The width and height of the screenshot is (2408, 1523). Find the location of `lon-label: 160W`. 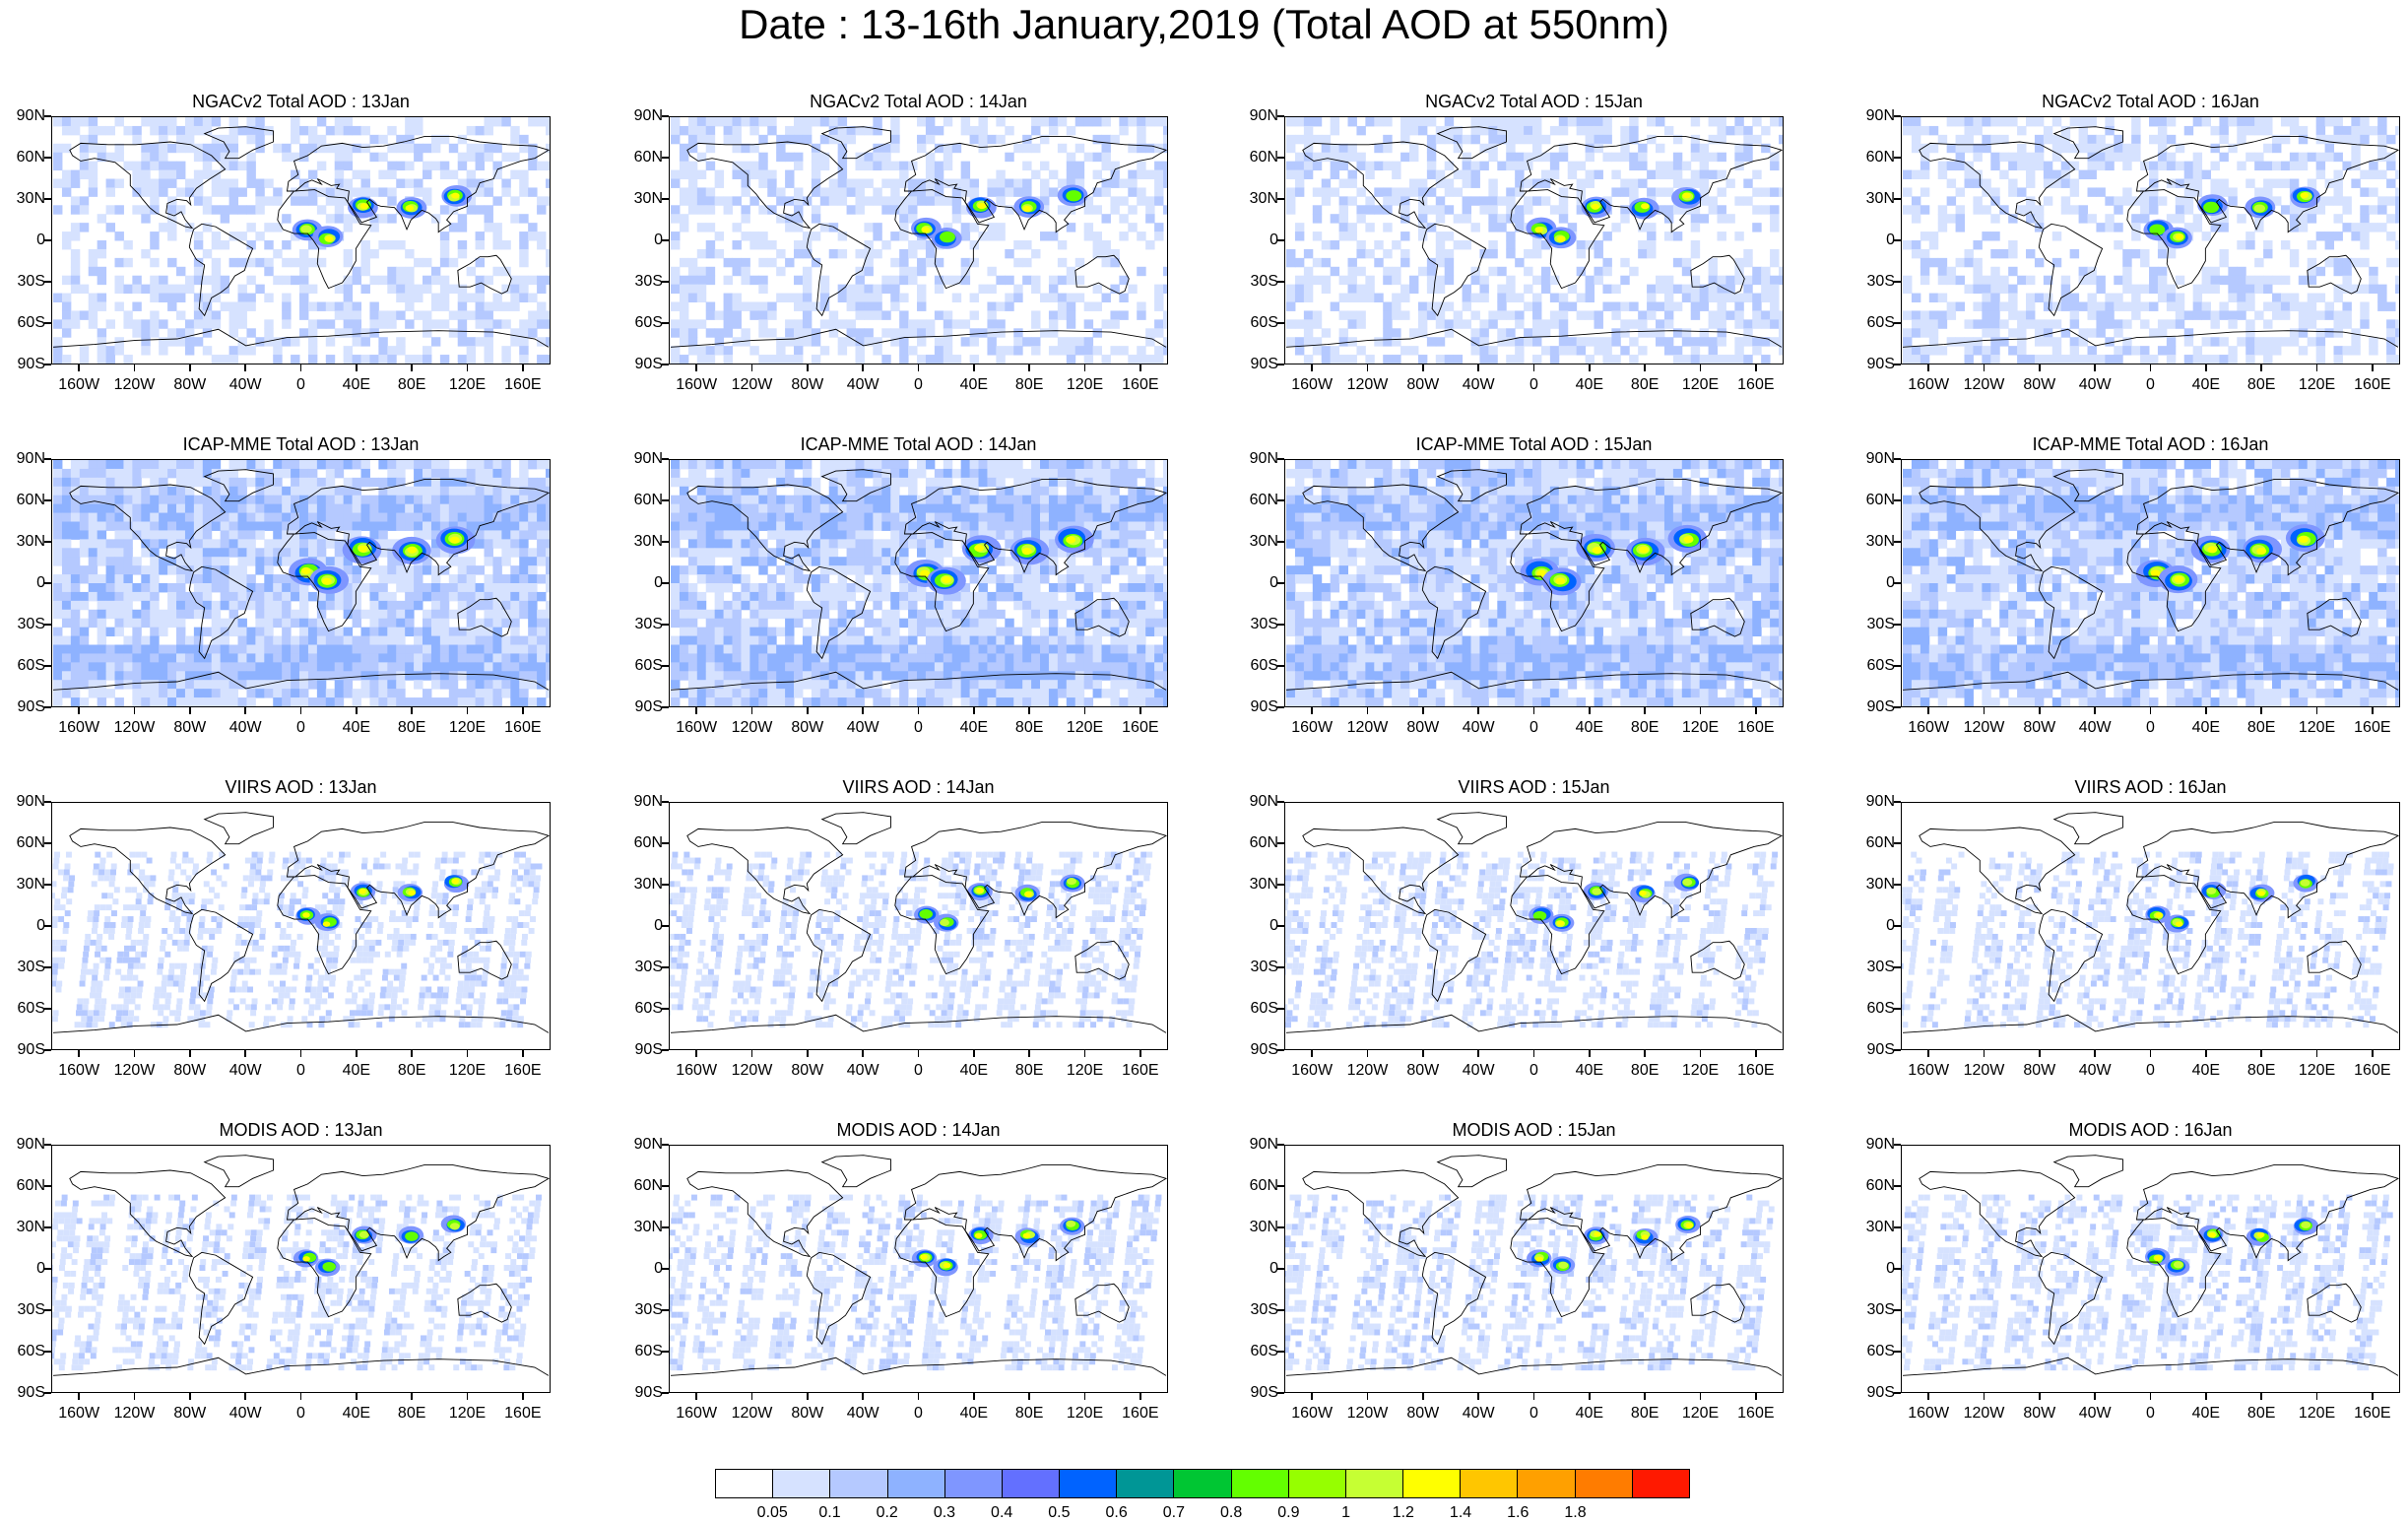

lon-label: 160W is located at coordinates (79, 384).